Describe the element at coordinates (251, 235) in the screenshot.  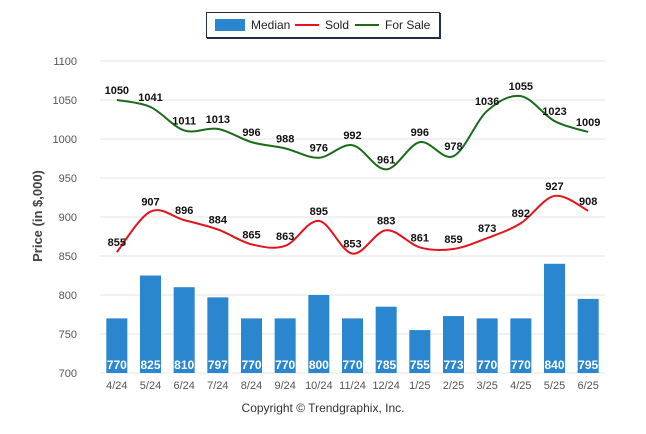
I see `sold-data-label: 865` at that location.